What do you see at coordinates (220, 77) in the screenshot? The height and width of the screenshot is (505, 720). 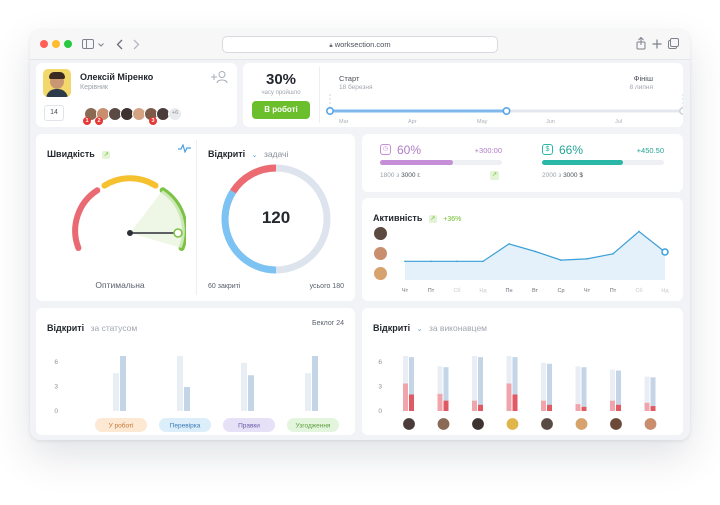 I see `add-user-icon` at bounding box center [220, 77].